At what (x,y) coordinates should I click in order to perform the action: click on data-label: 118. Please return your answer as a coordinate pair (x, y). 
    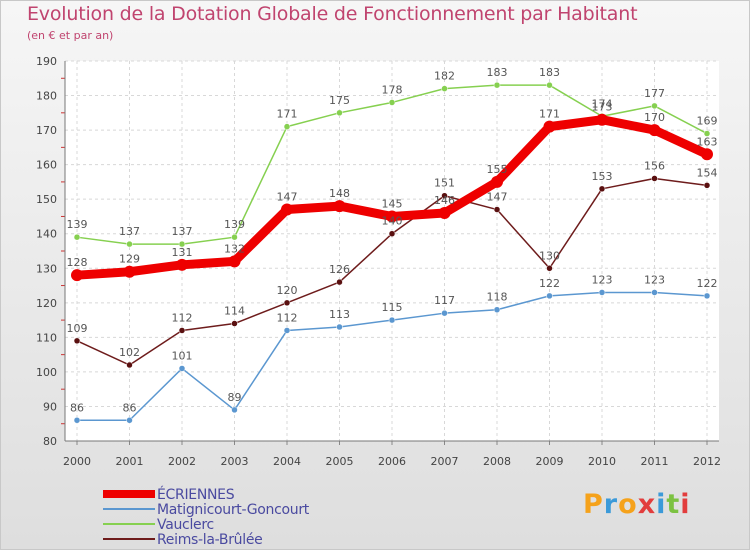
    Looking at the image, I should click on (497, 297).